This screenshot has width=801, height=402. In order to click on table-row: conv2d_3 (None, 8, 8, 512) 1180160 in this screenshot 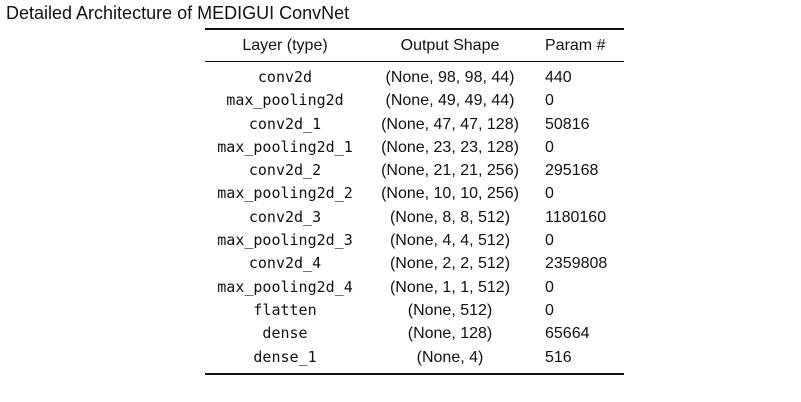, I will do `click(414, 217)`.